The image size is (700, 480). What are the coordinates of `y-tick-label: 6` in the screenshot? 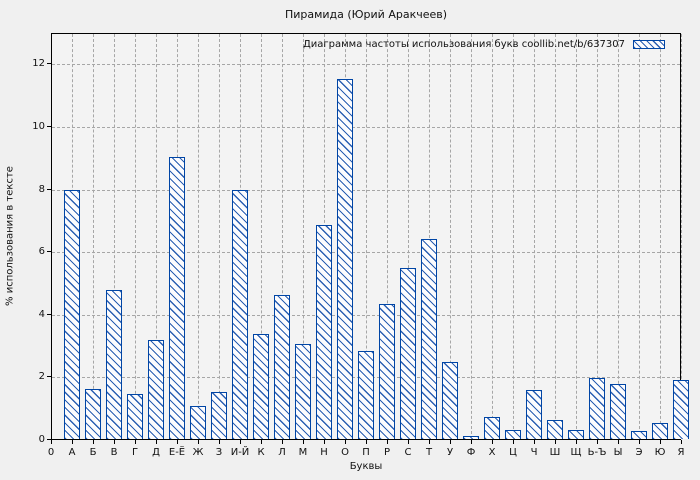 It's located at (41, 252).